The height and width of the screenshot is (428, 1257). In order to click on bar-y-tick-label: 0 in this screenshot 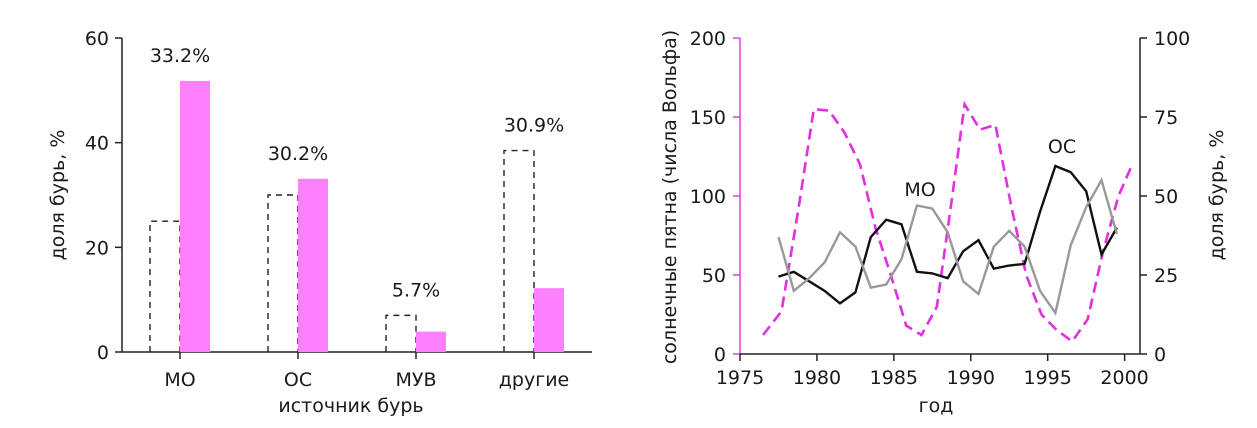, I will do `click(103, 353)`.